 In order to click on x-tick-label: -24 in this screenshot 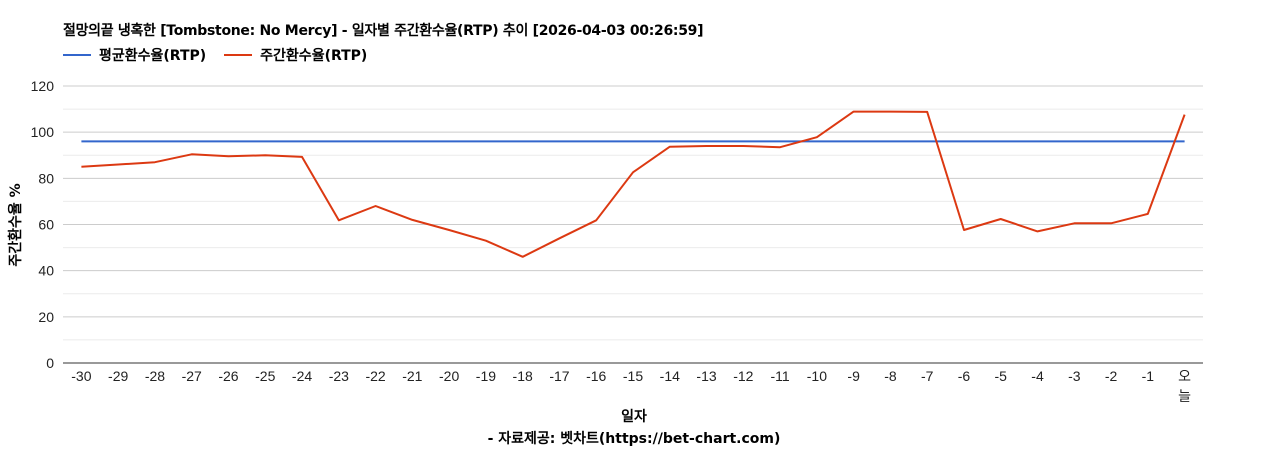, I will do `click(302, 376)`.